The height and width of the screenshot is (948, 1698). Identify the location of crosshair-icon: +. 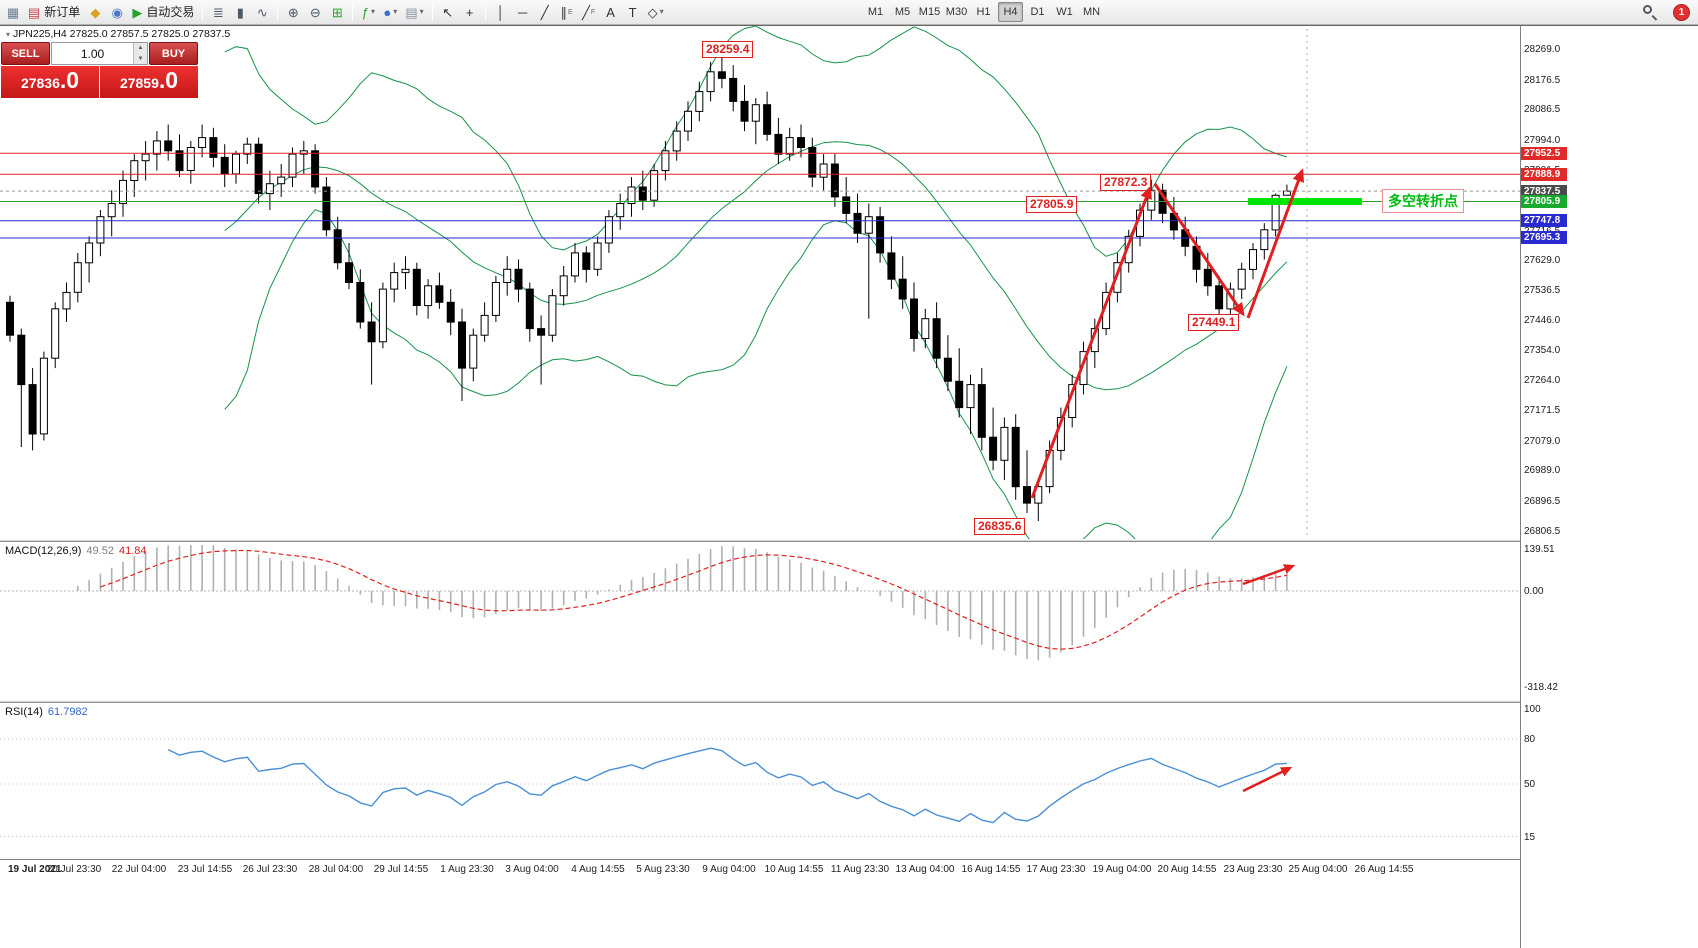
(469, 12).